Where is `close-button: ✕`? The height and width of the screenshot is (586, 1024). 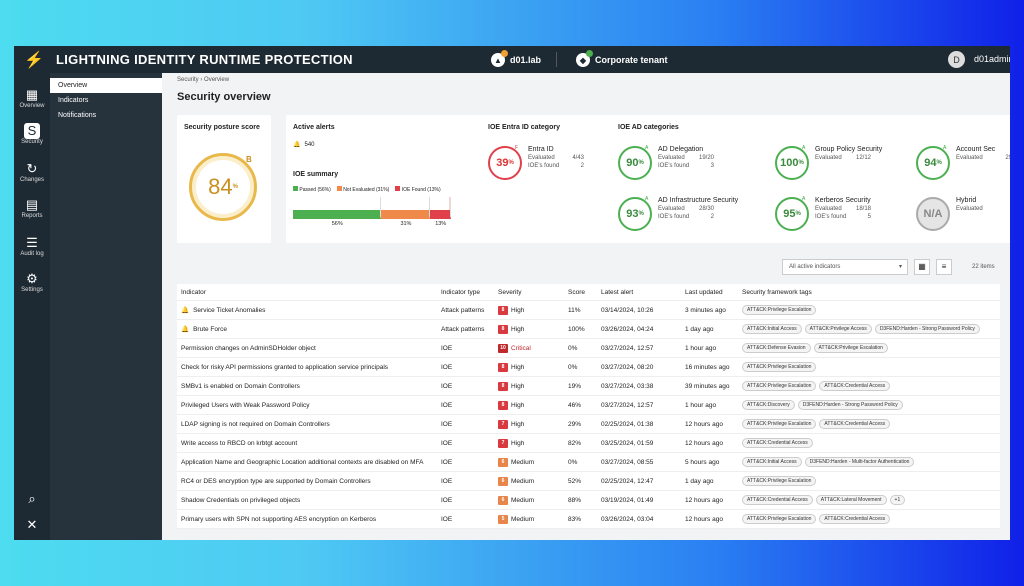 close-button: ✕ is located at coordinates (32, 525).